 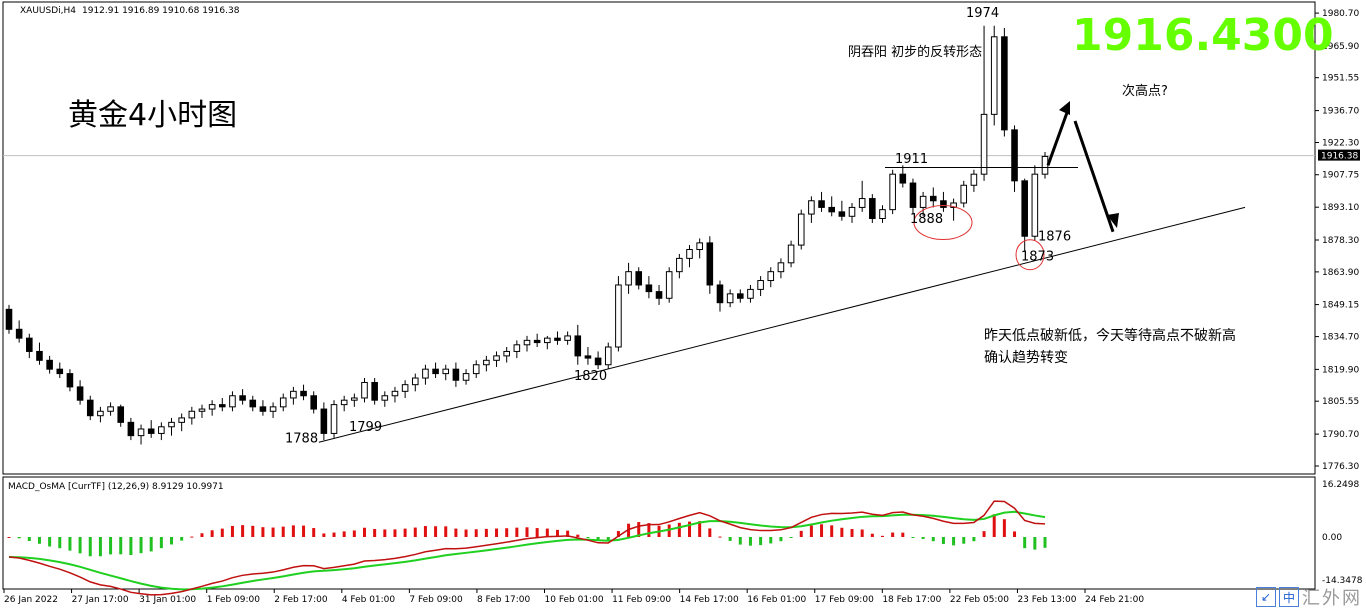 I want to click on x-tick-label: 10 Feb 01:00, so click(x=574, y=600).